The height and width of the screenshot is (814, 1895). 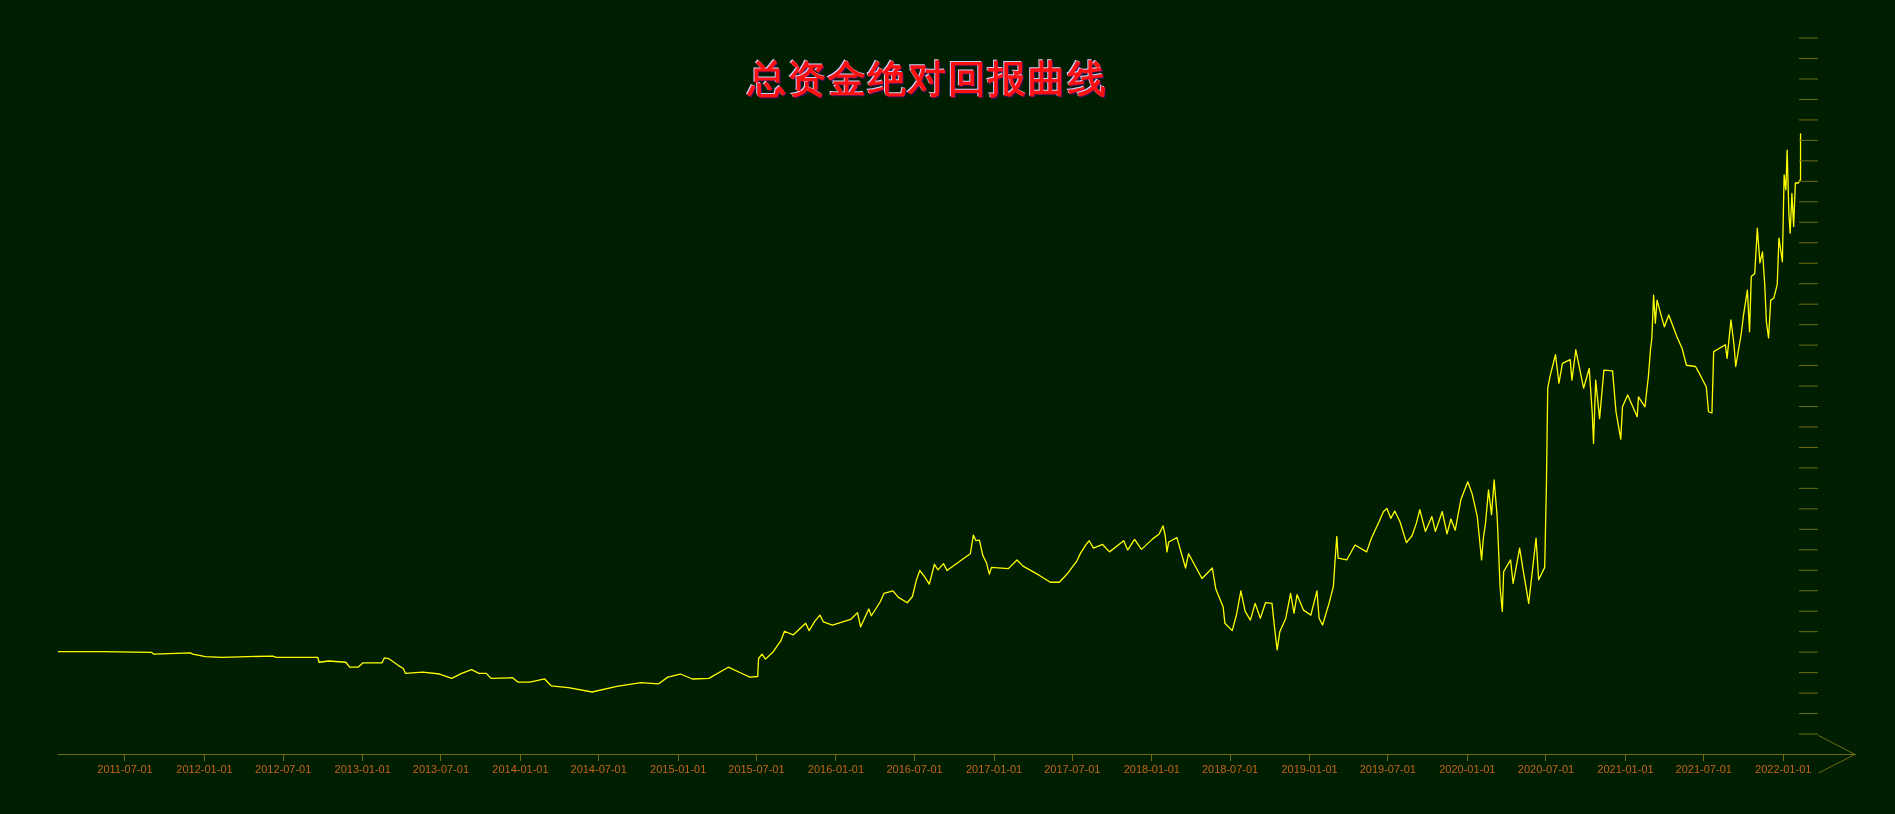 I want to click on x-tick-label: 2012-07-01, so click(x=283, y=768).